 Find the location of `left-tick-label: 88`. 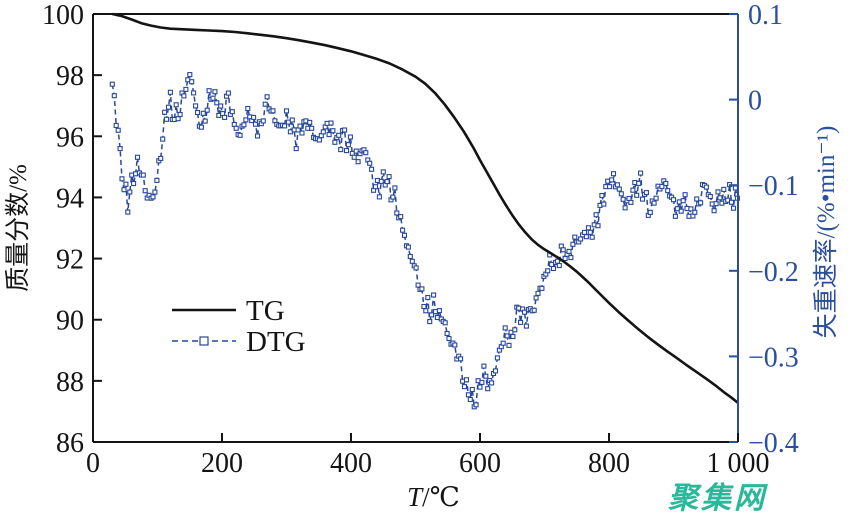

left-tick-label: 88 is located at coordinates (70, 382).